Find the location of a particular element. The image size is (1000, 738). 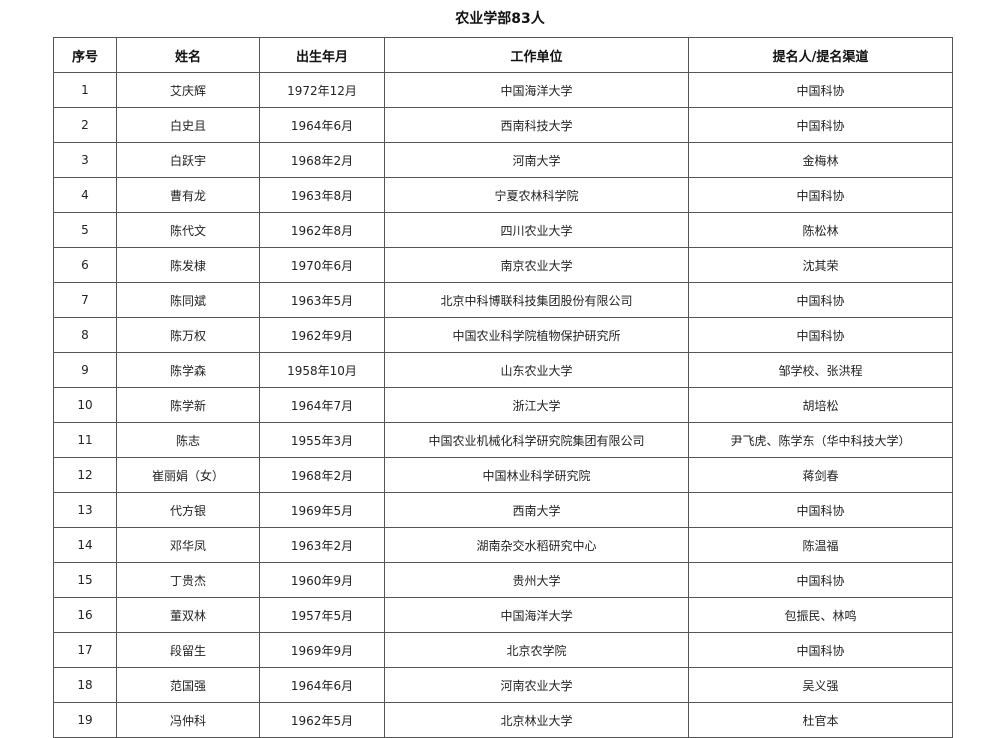

cell-workplace: 贵州大学 is located at coordinates (536, 580).